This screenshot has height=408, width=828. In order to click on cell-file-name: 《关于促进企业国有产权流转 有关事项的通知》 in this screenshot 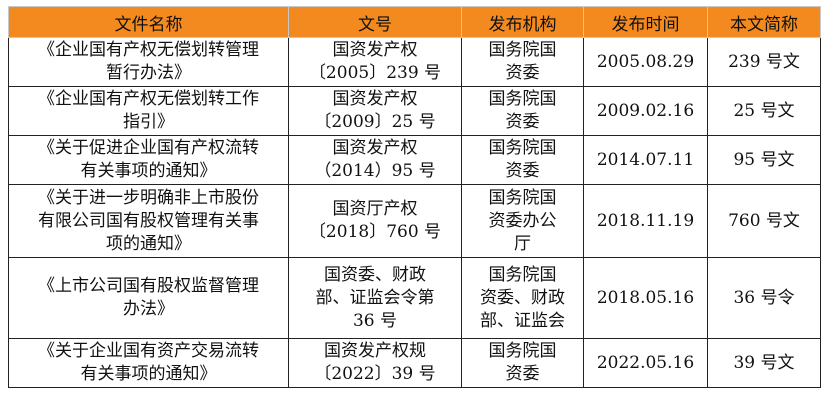, I will do `click(148, 160)`.